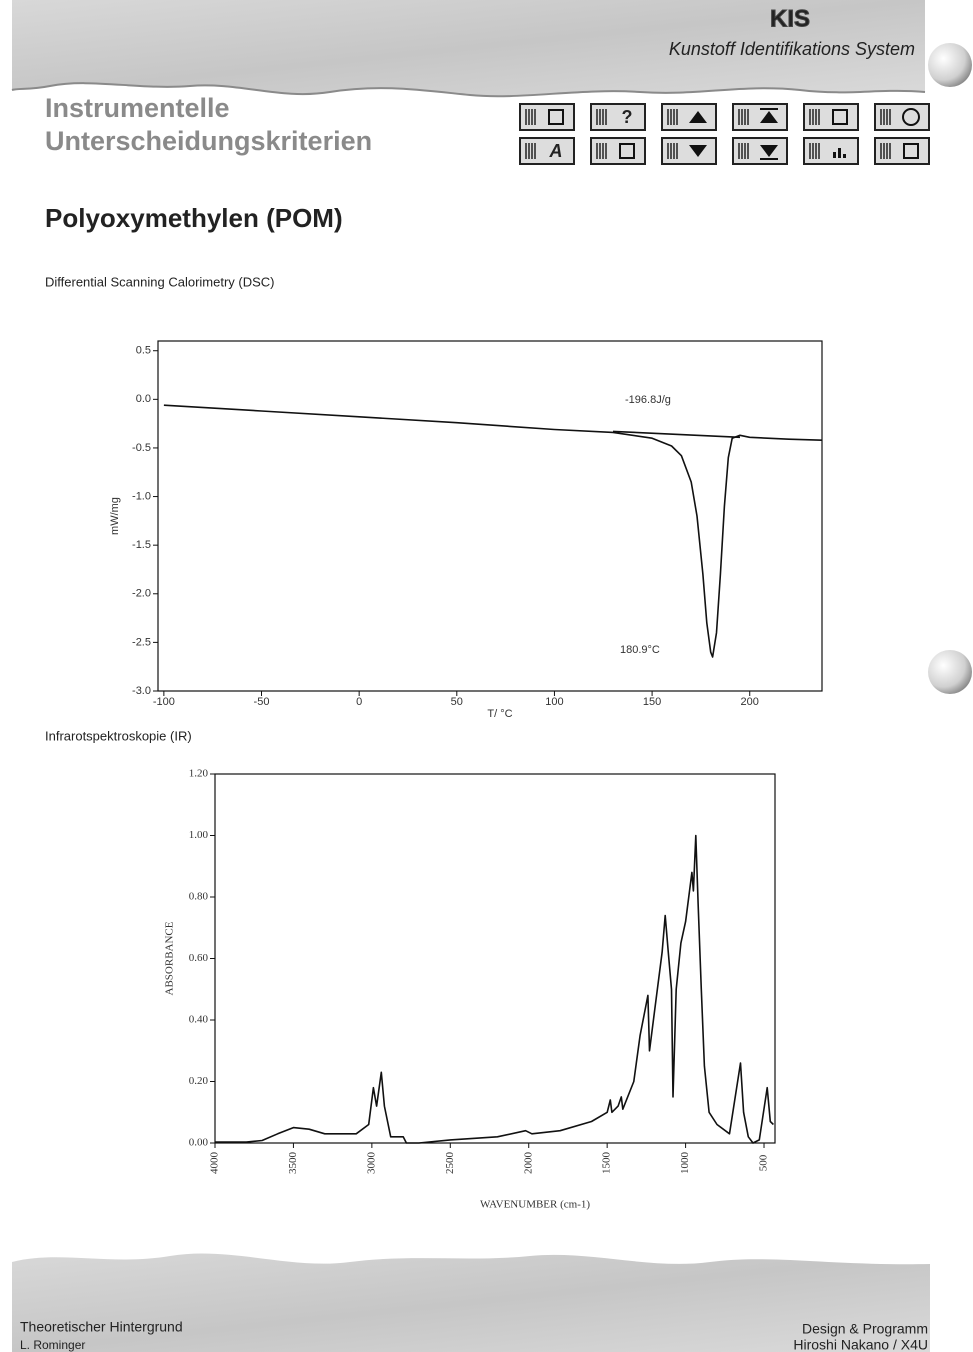 The image size is (973, 1352). I want to click on x-axis-label: WAVENUMBER (cm-1), so click(535, 1205).